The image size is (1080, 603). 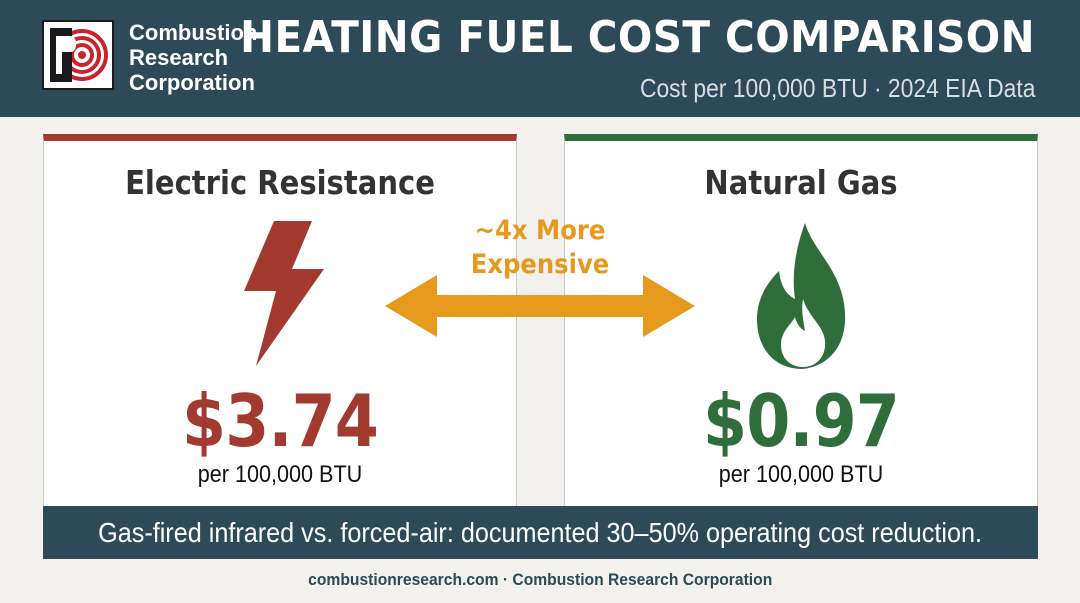 I want to click on page-title: HEATING FUEL COST COMPARISON, so click(x=637, y=37).